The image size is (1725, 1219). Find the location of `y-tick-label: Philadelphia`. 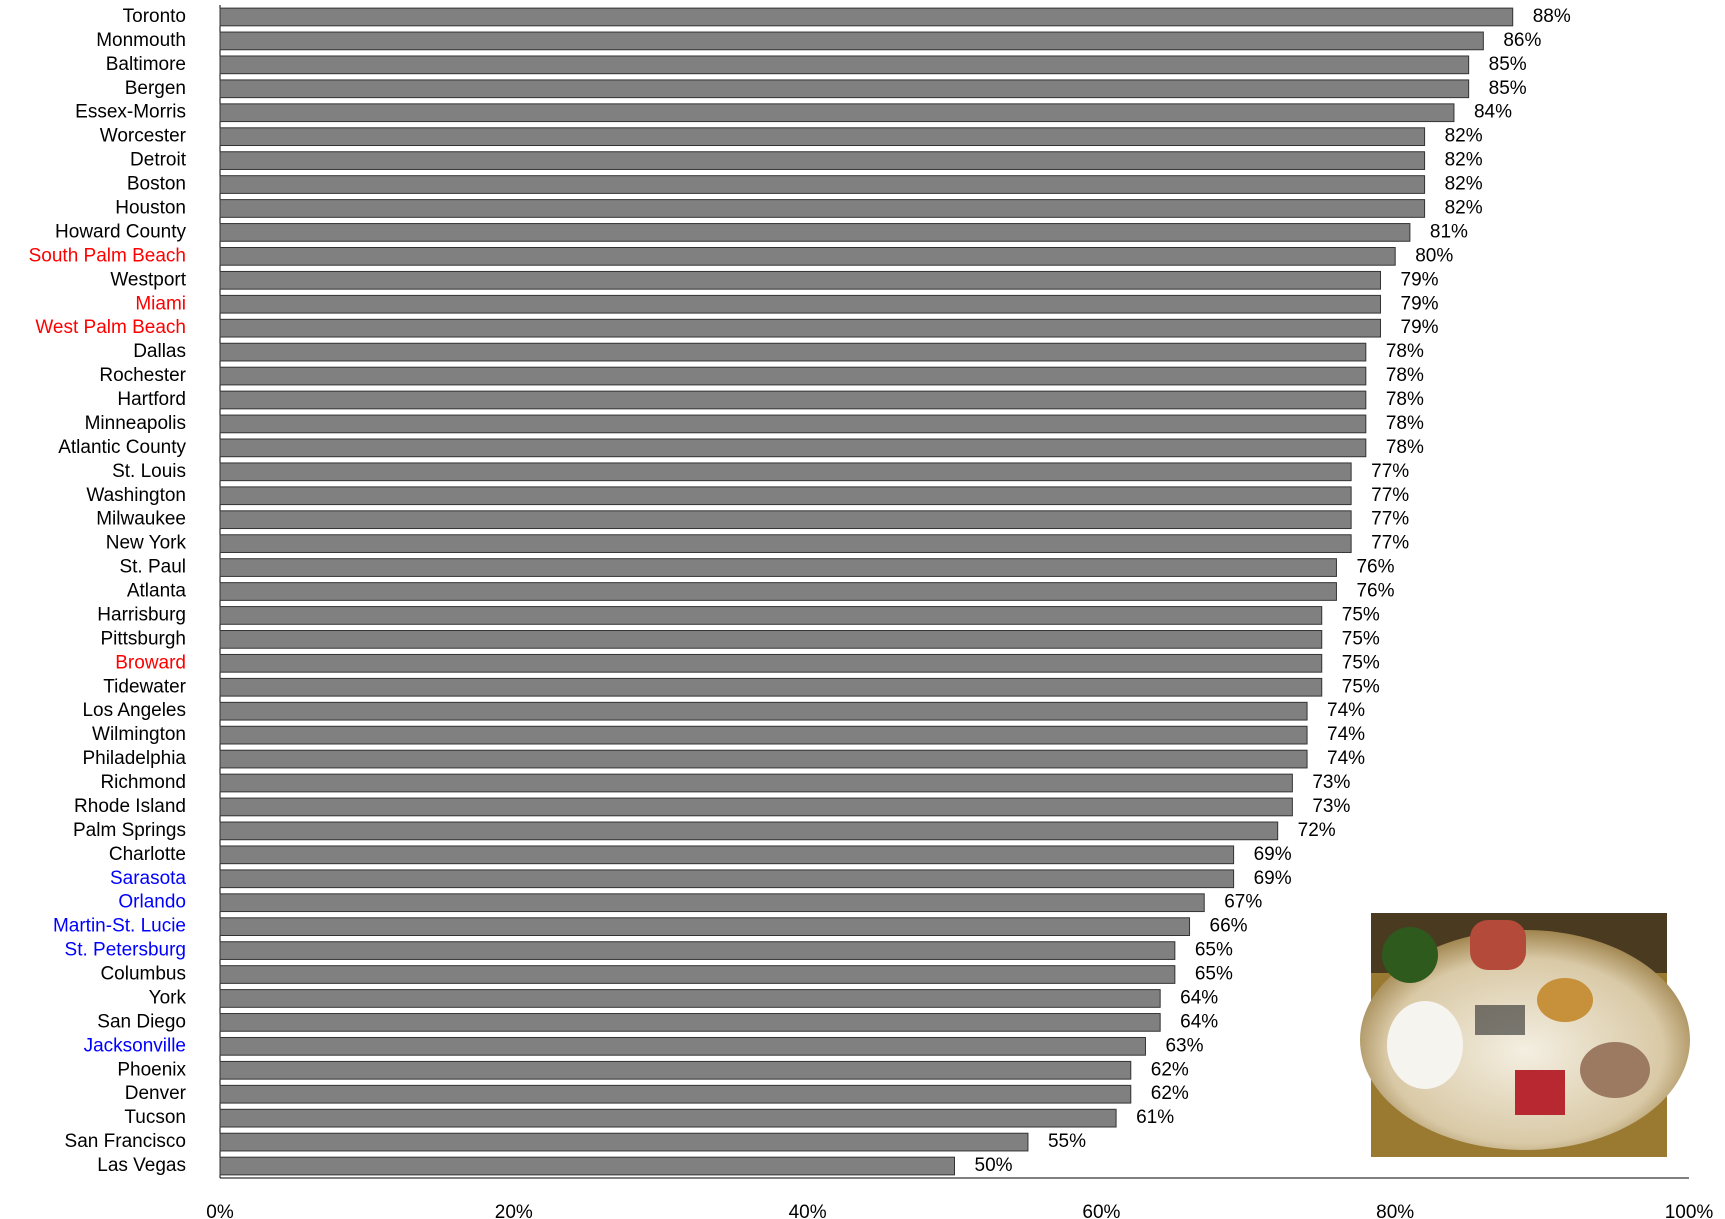

y-tick-label: Philadelphia is located at coordinates (134, 758).